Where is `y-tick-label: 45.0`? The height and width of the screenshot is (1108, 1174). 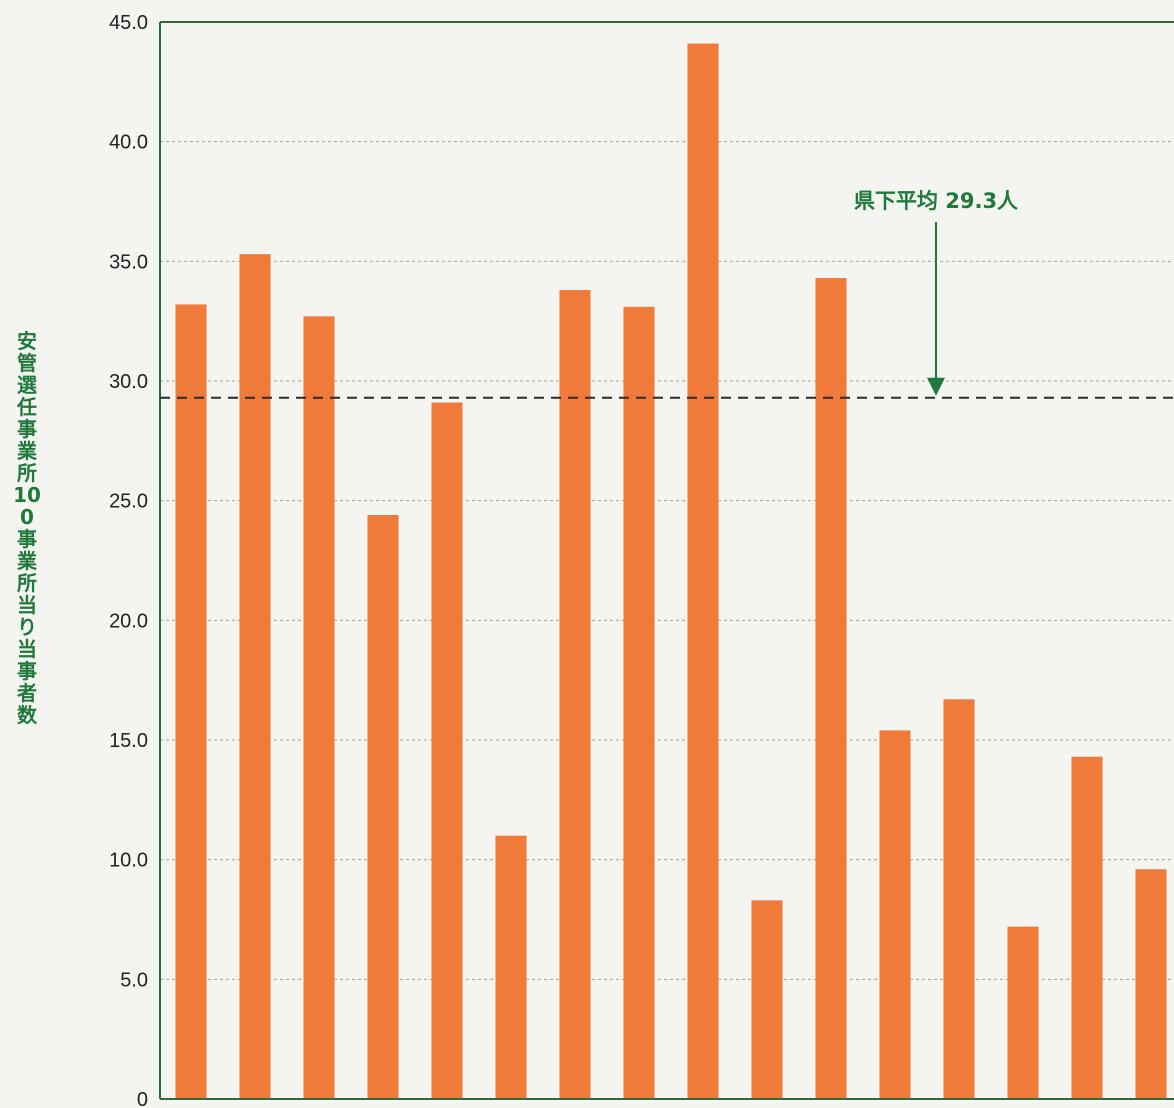 y-tick-label: 45.0 is located at coordinates (128, 23).